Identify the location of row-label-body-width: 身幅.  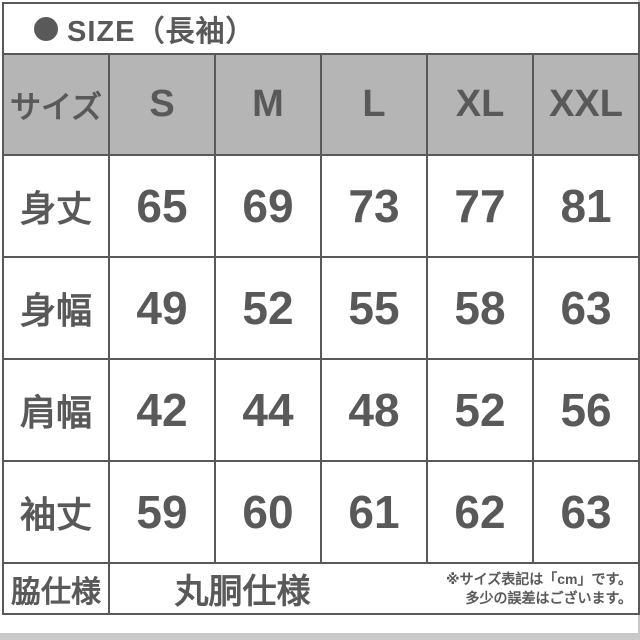
(56, 308).